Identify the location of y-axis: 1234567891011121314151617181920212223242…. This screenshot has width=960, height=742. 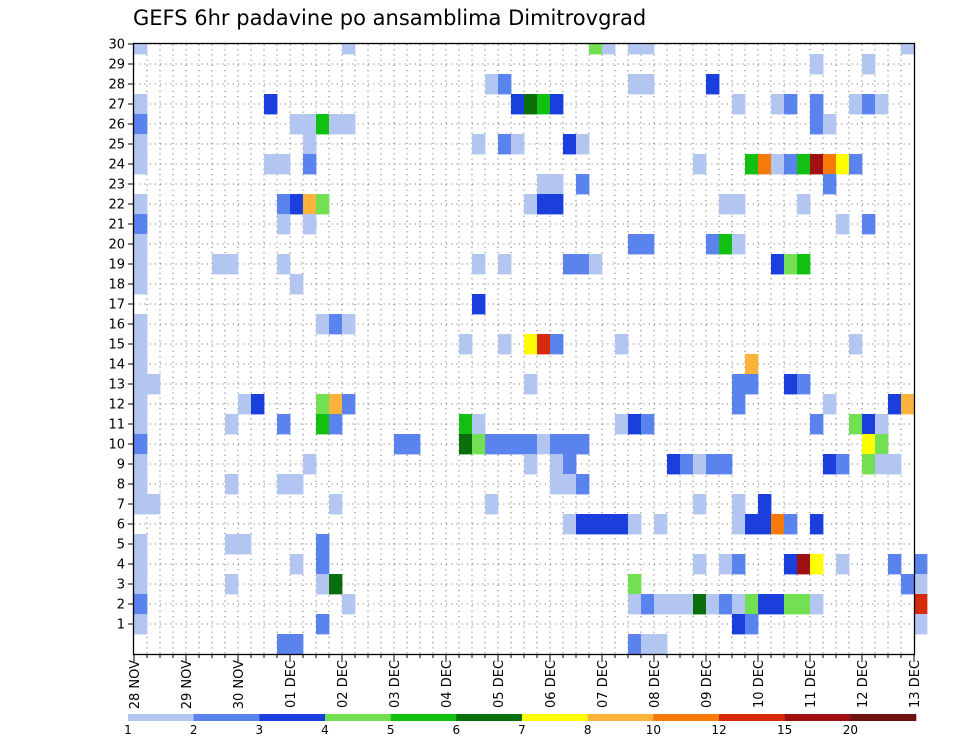
(121, 335).